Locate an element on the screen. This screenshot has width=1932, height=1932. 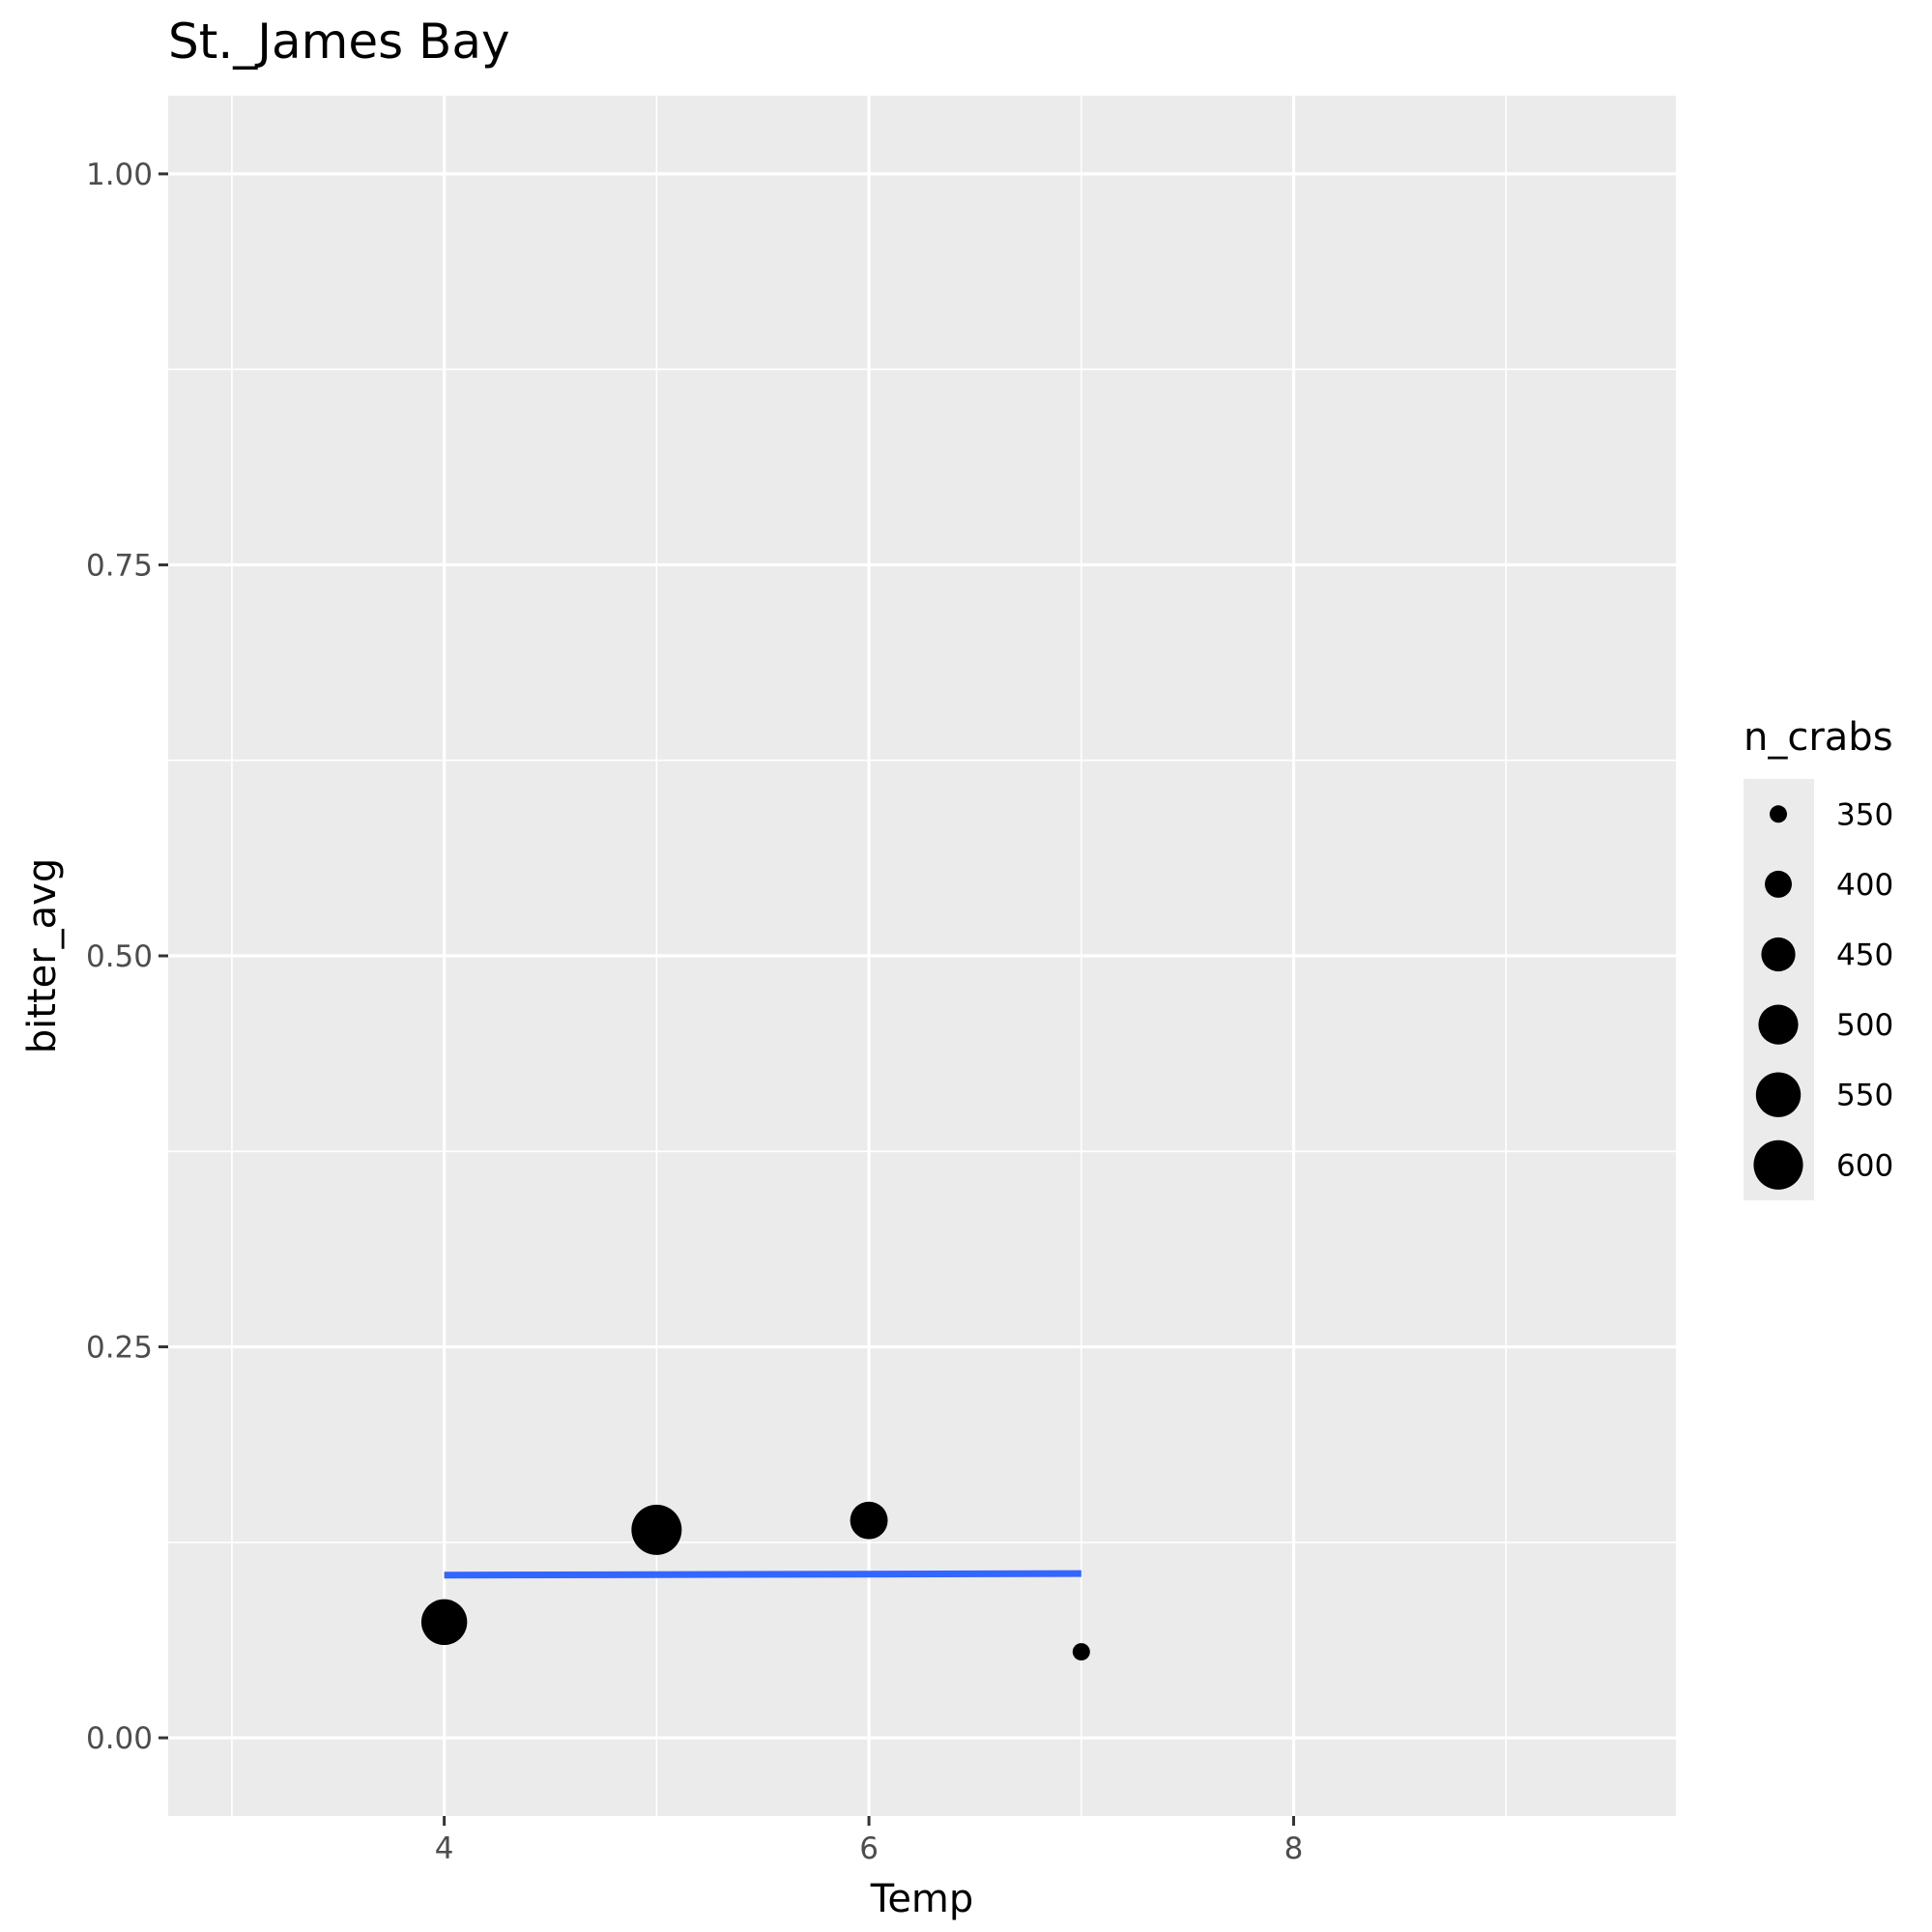
y-axis: 0.00 0.25 0.50 0.75 1.00 is located at coordinates (127, 957).